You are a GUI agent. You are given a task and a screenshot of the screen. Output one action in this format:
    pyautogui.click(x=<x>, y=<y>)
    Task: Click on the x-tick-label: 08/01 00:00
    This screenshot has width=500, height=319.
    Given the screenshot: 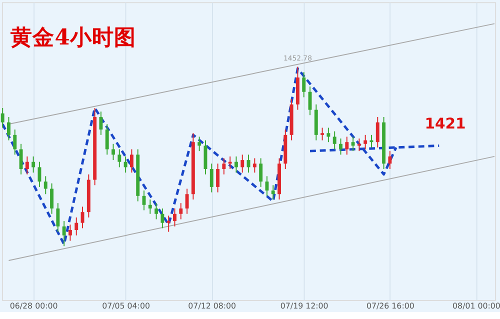 What is the action you would take?
    pyautogui.click(x=476, y=305)
    